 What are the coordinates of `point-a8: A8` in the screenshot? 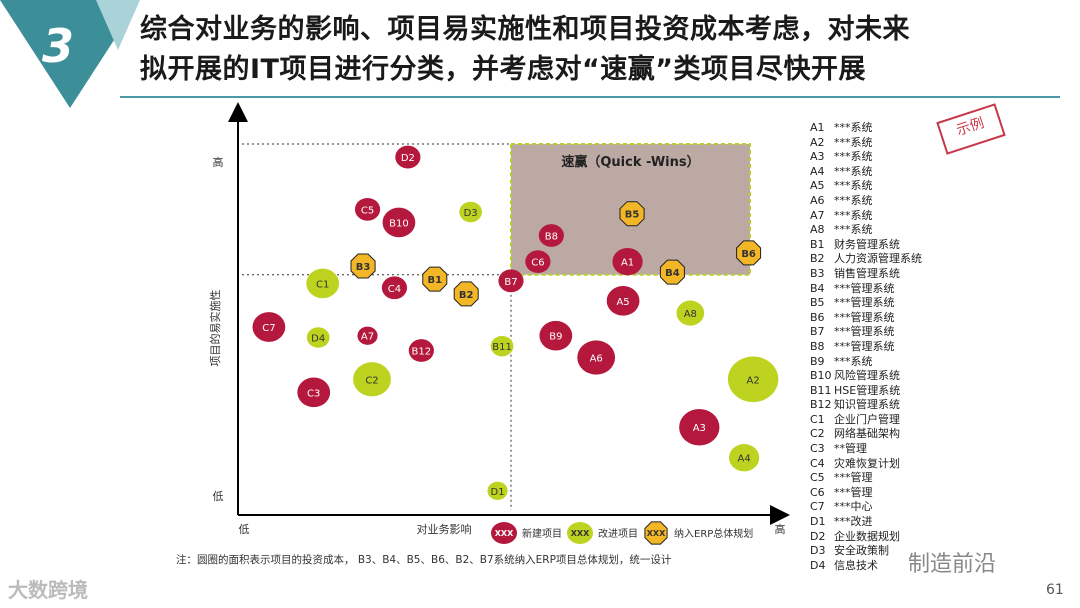 It's located at (690, 313).